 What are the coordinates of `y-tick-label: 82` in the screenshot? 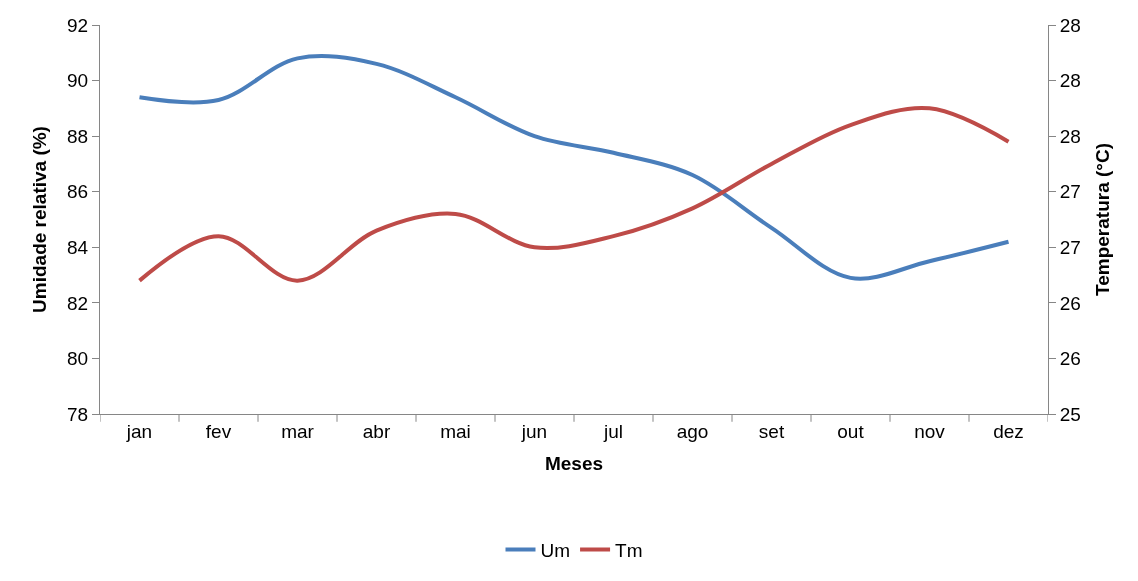 It's located at (78, 303).